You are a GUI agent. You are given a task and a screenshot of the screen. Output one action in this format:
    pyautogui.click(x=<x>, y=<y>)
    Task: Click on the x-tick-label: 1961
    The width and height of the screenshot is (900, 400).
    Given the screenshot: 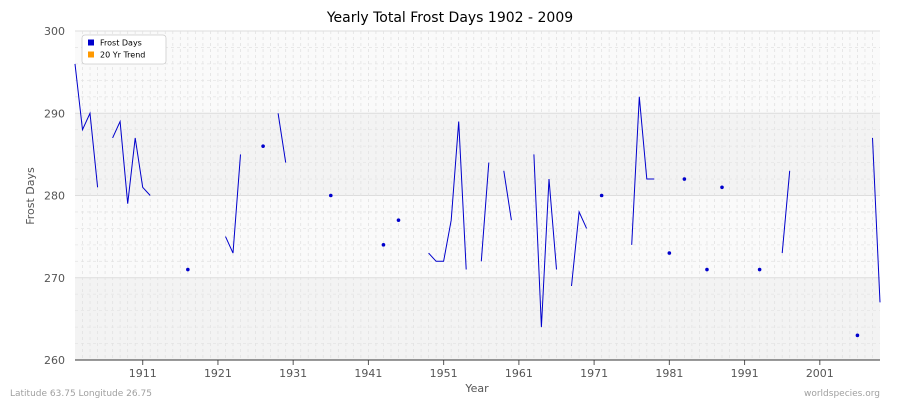 What is the action you would take?
    pyautogui.click(x=519, y=373)
    